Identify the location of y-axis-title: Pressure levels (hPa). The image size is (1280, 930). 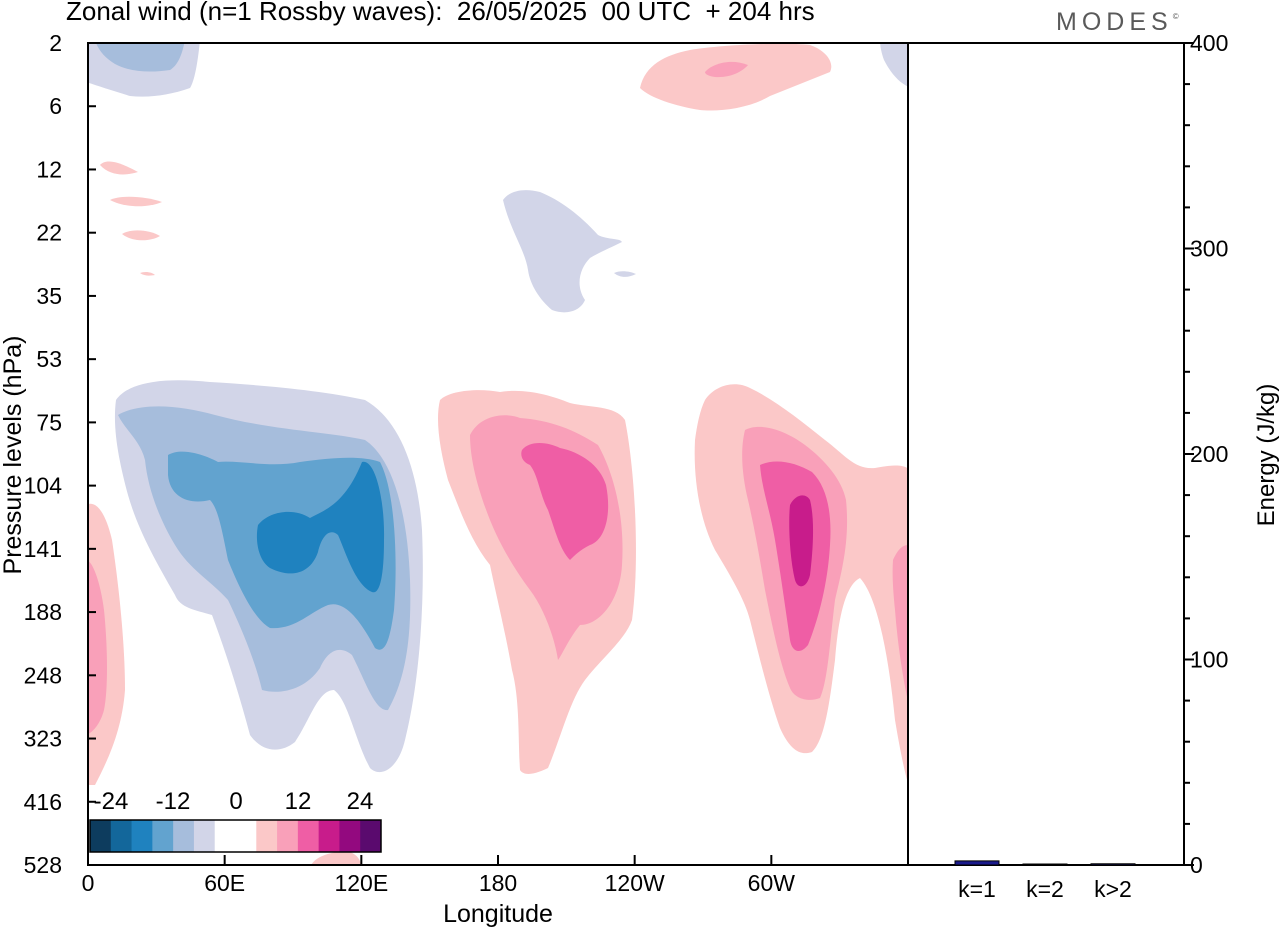
(13, 455).